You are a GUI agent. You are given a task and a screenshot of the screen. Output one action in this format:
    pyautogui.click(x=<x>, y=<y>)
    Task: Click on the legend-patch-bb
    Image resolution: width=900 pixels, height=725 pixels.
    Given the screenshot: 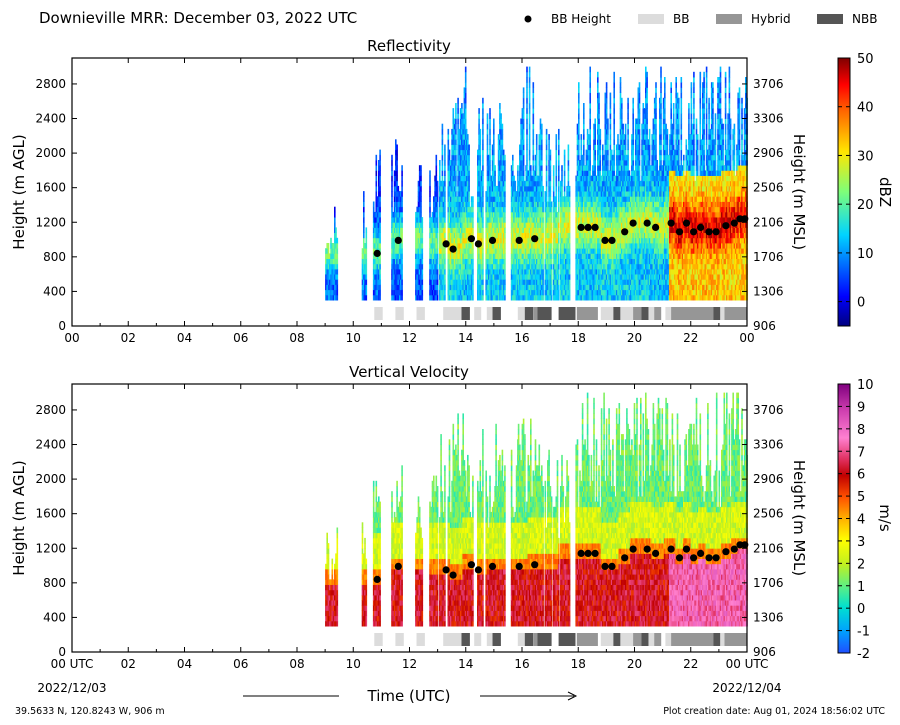 What is the action you would take?
    pyautogui.click(x=651, y=19)
    